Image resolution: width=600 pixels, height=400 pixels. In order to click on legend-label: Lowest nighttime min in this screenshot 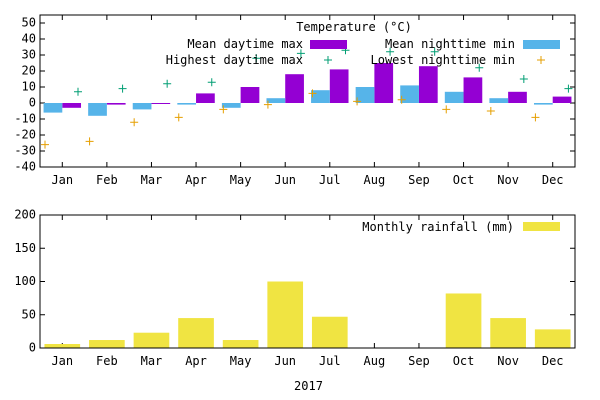, I will do `click(443, 60)`.